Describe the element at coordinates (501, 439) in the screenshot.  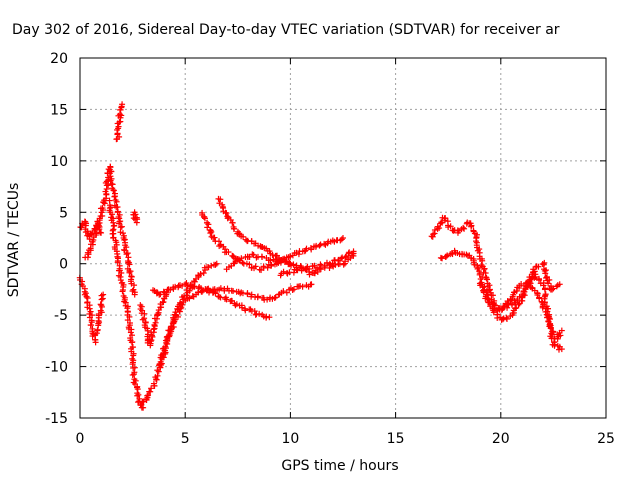
I see `x-tick-label: 20` at that location.